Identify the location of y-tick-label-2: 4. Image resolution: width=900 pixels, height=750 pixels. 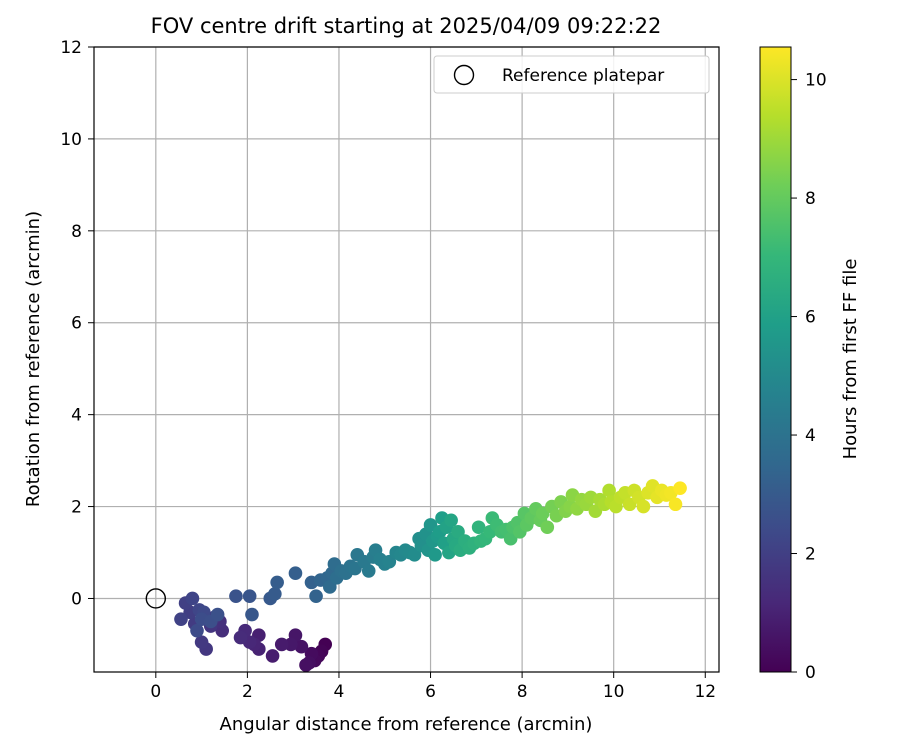
(76, 416).